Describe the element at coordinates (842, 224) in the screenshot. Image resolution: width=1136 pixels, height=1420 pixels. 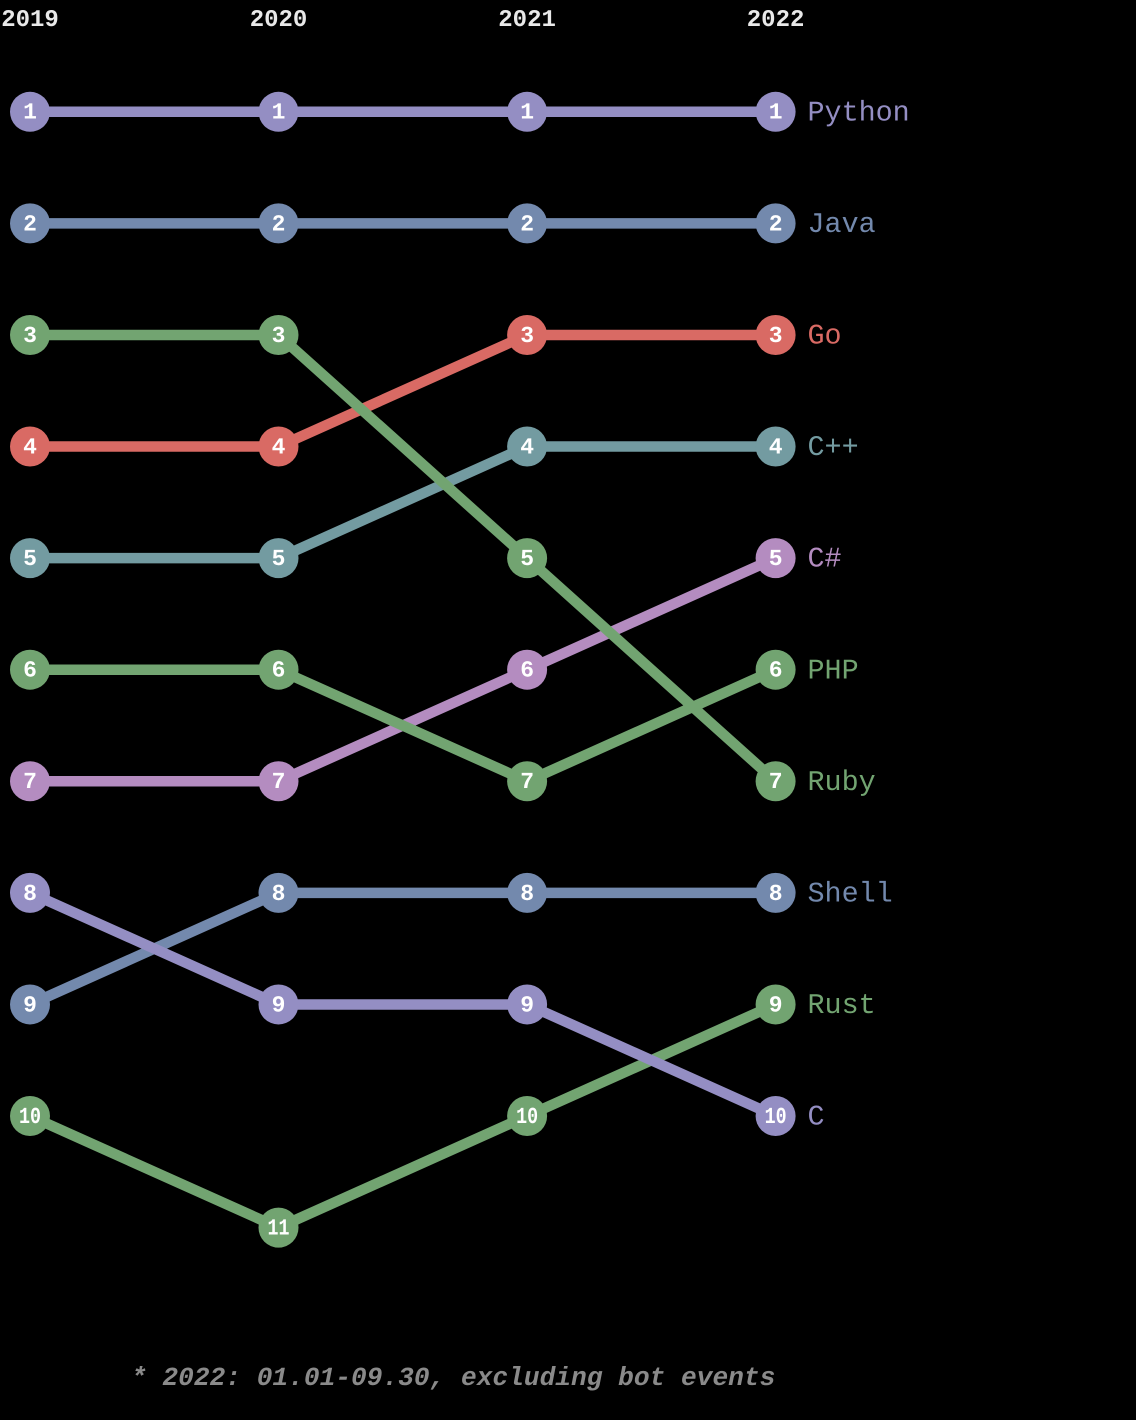
I see `svg-text: Java` at that location.